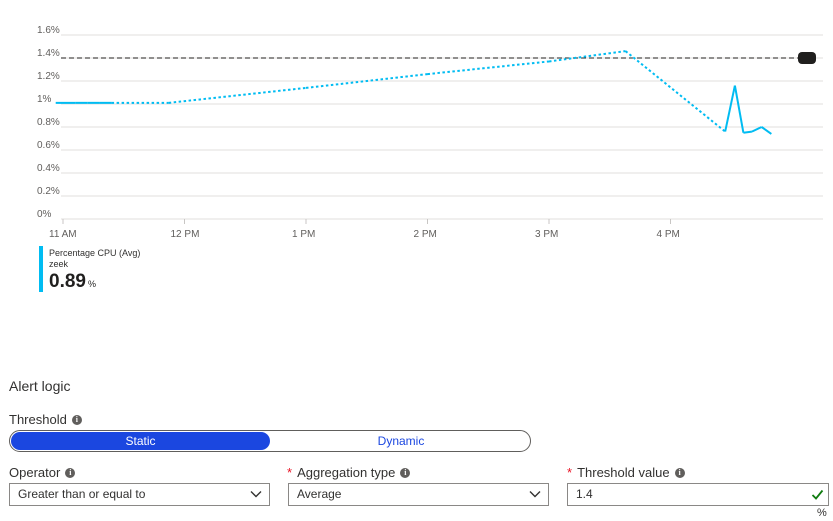 Image resolution: width=833 pixels, height=521 pixels. What do you see at coordinates (303, 234) in the screenshot?
I see `x-tick-label: 1 PM` at bounding box center [303, 234].